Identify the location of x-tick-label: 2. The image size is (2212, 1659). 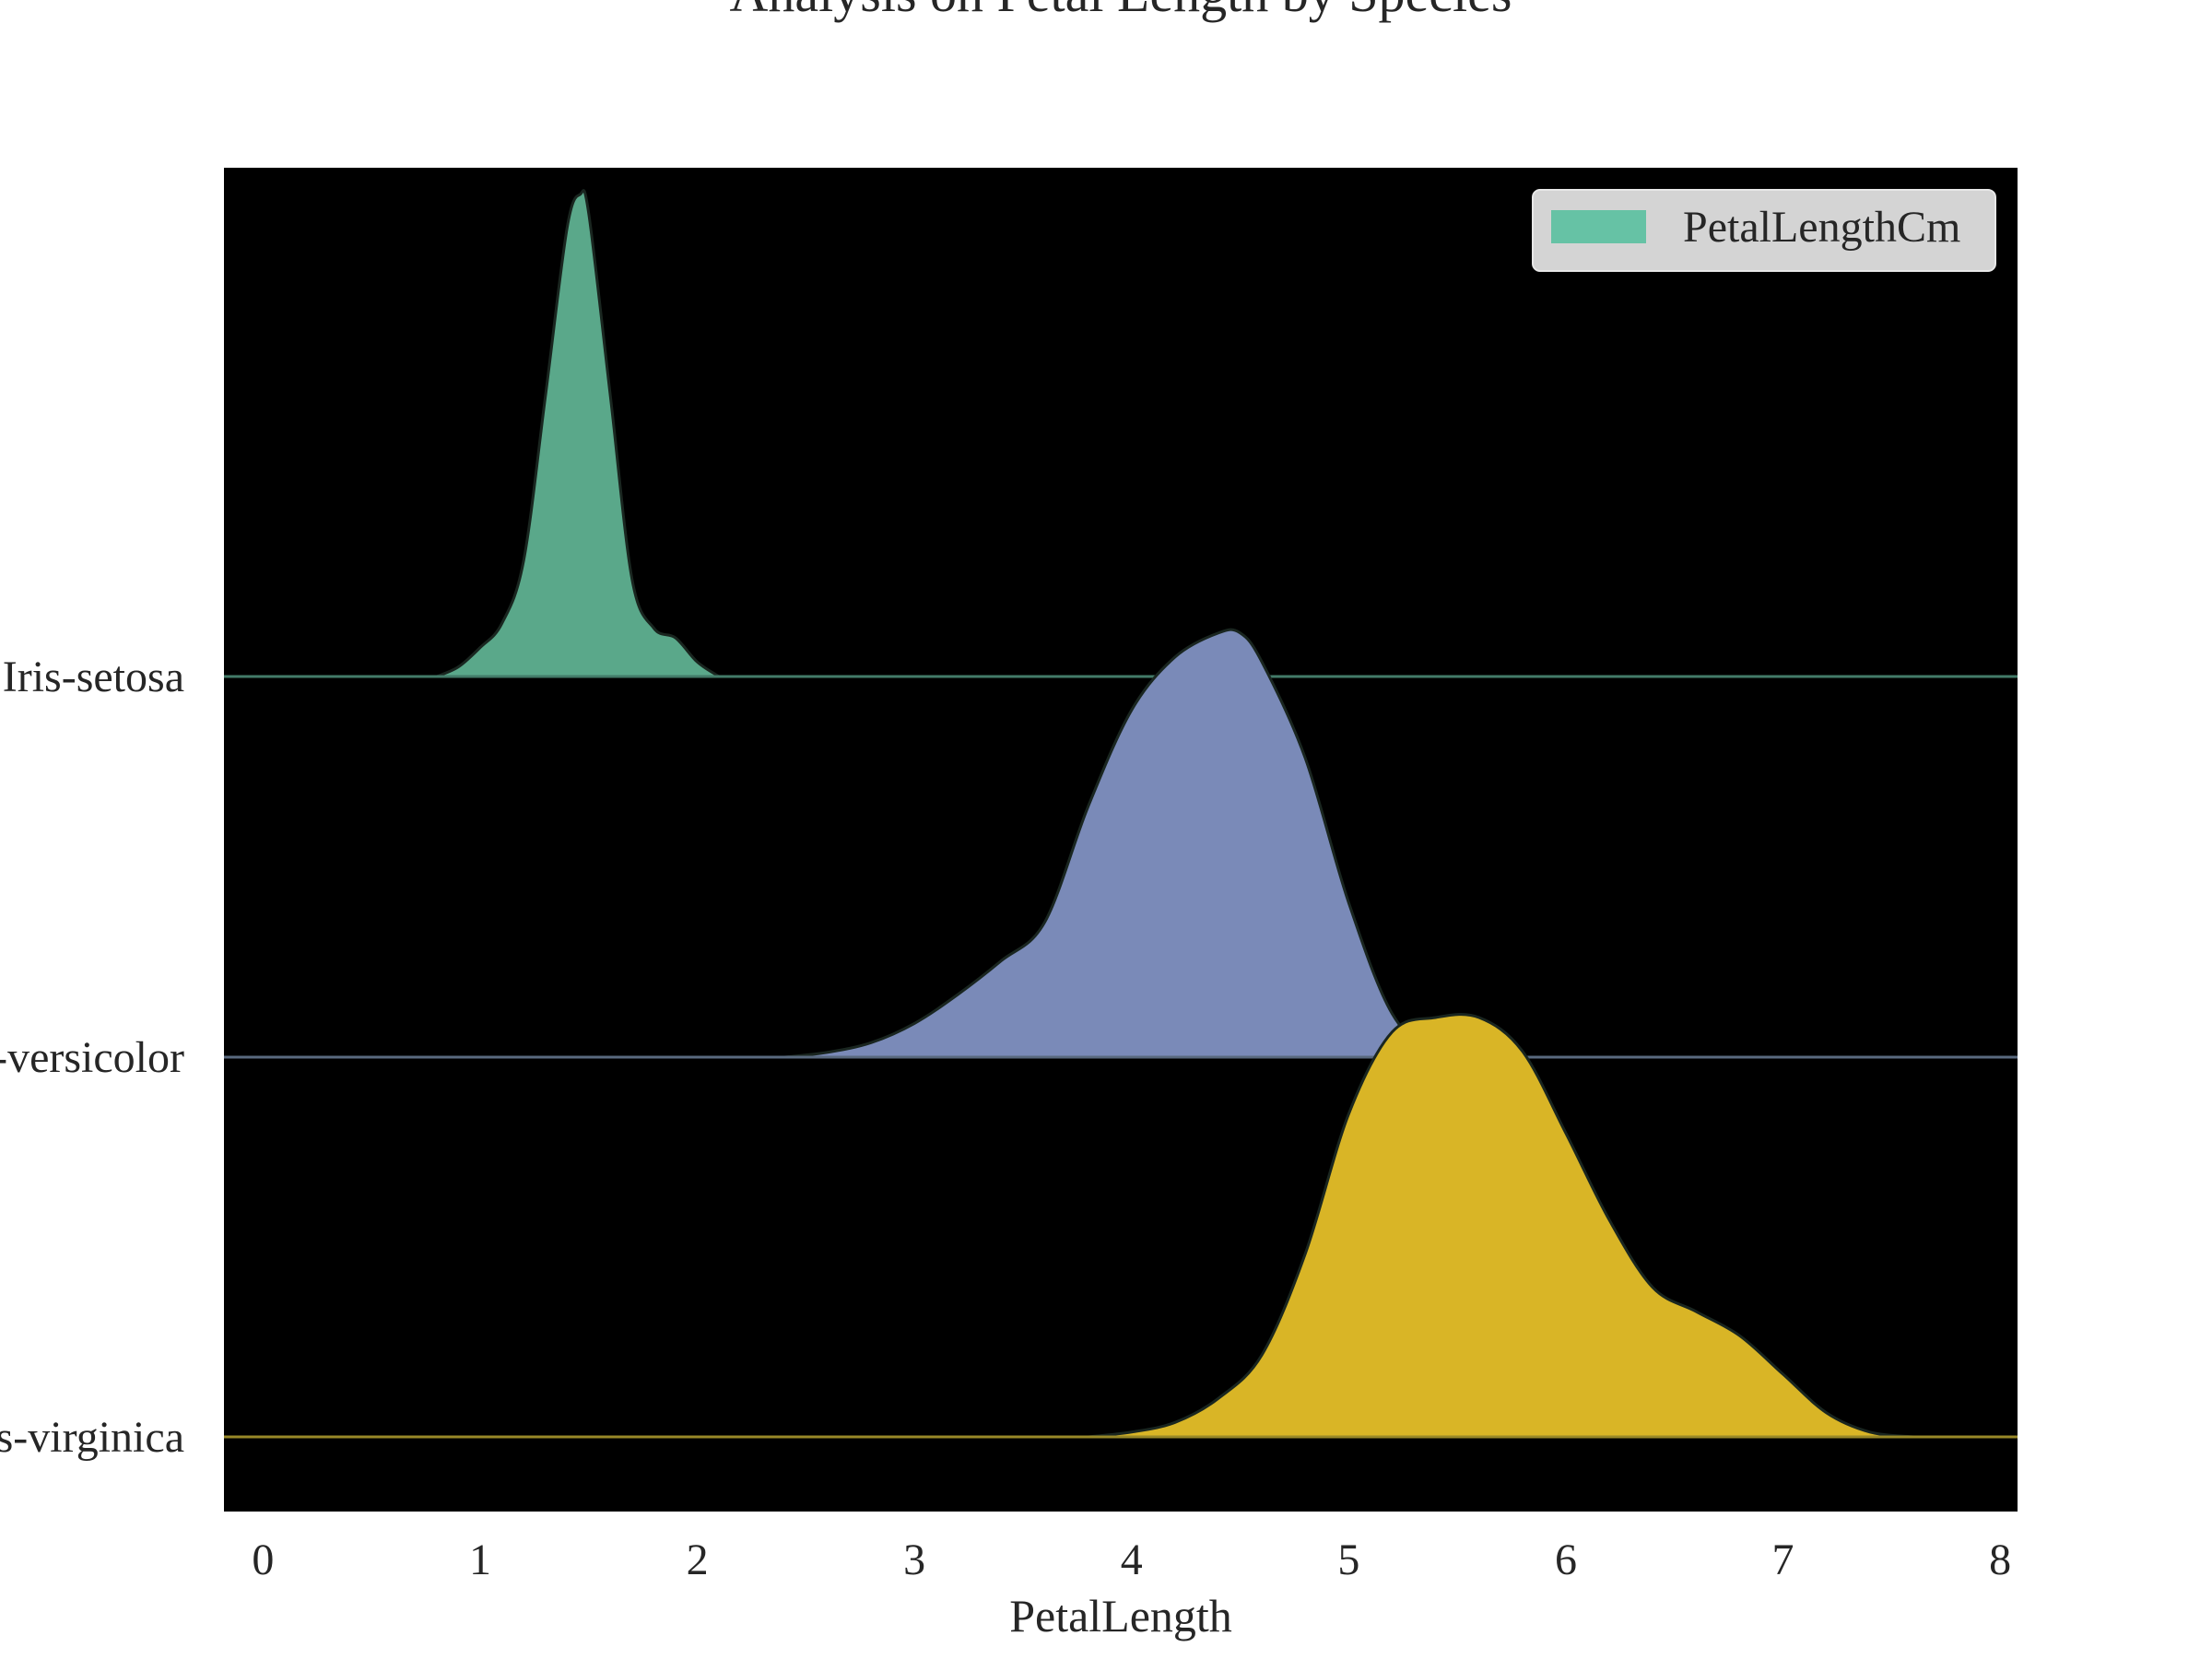
(698, 1559).